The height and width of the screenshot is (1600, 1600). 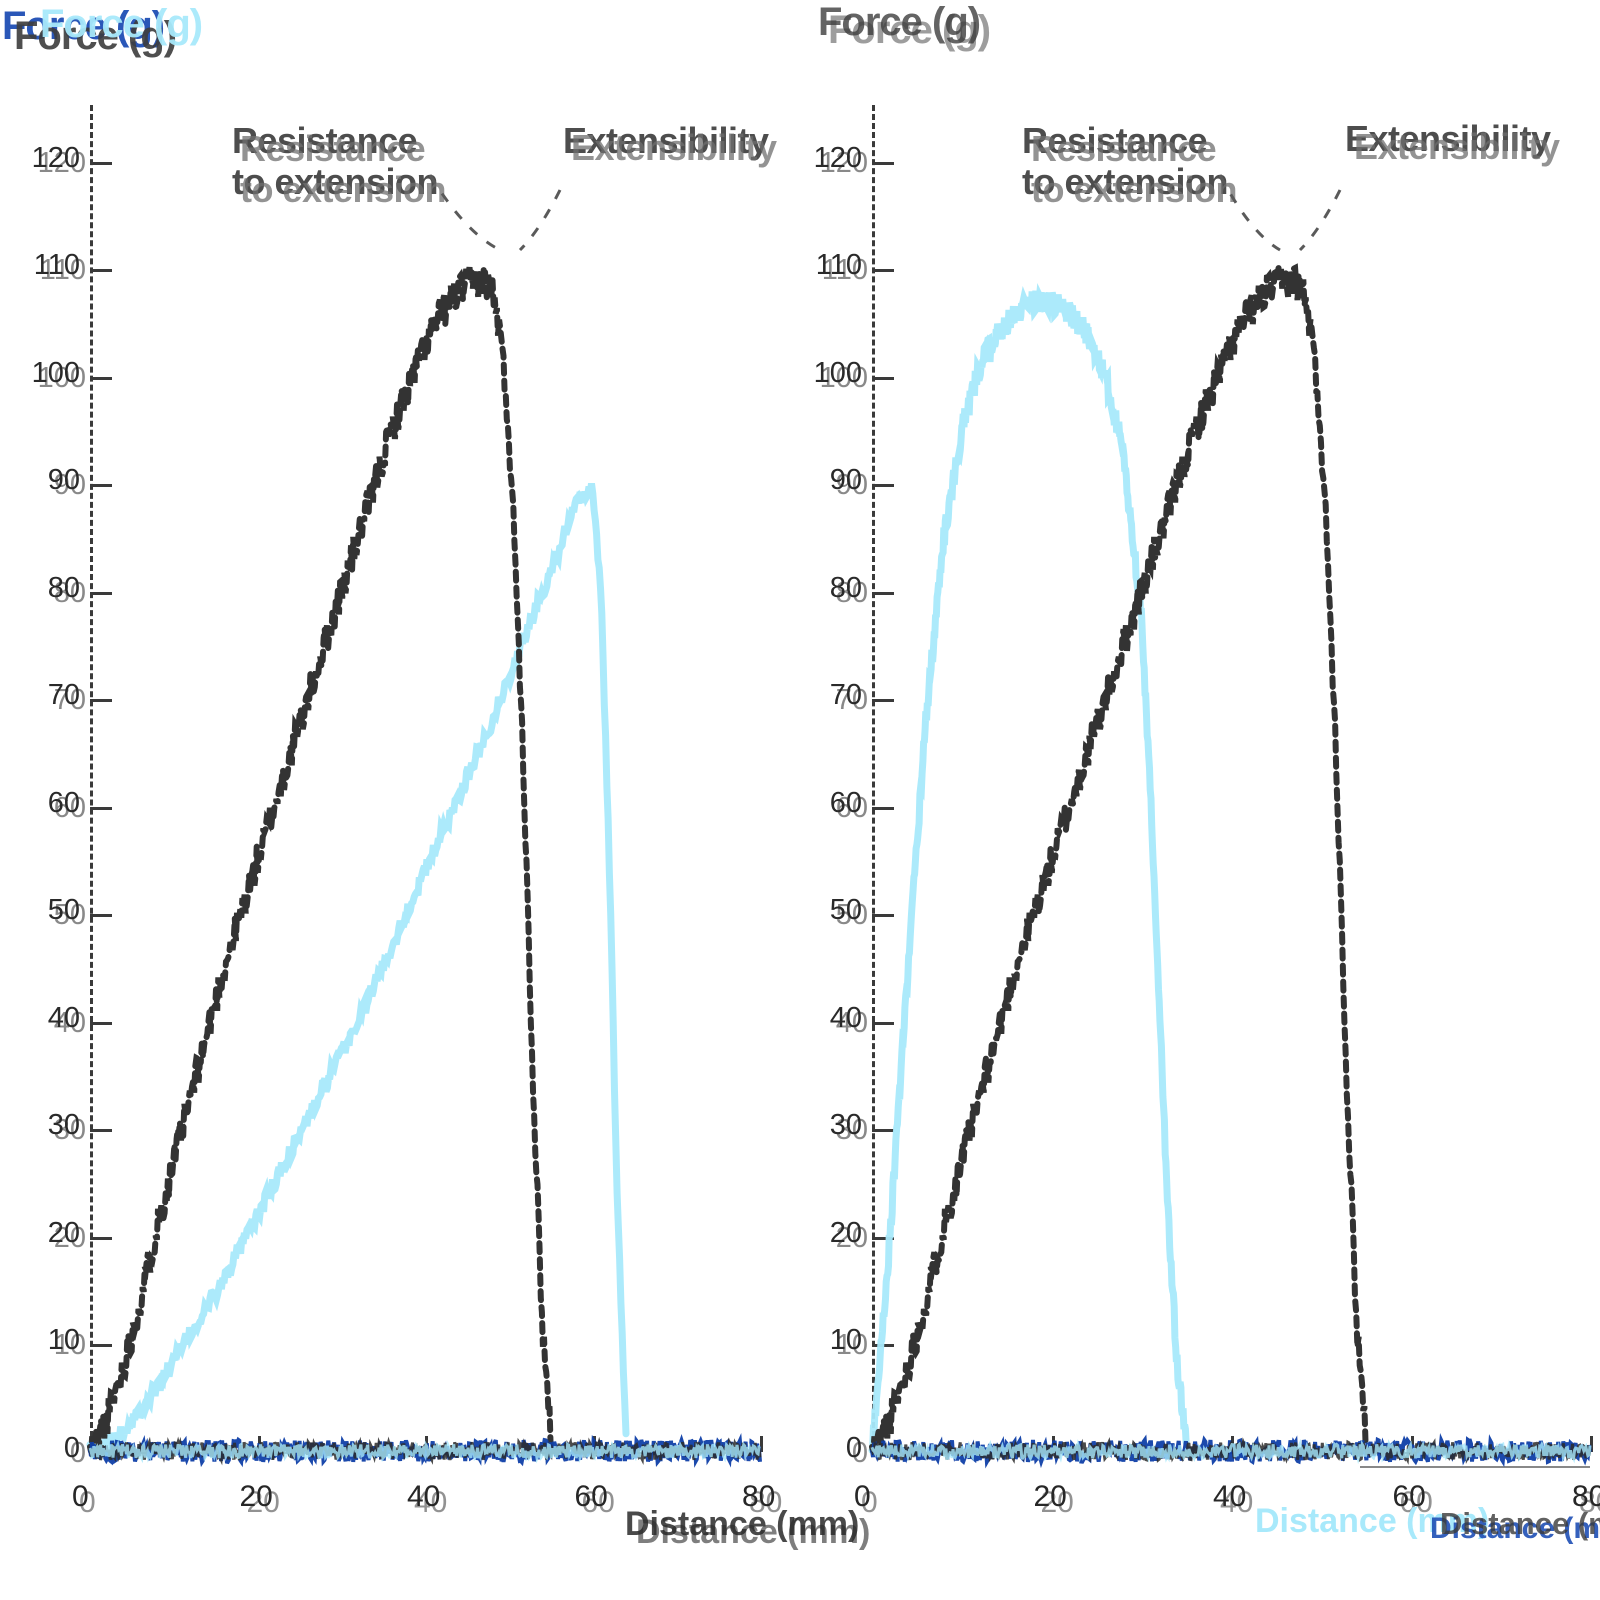 I want to click on annotation-extensibility: Extensibility, so click(x=1448, y=138).